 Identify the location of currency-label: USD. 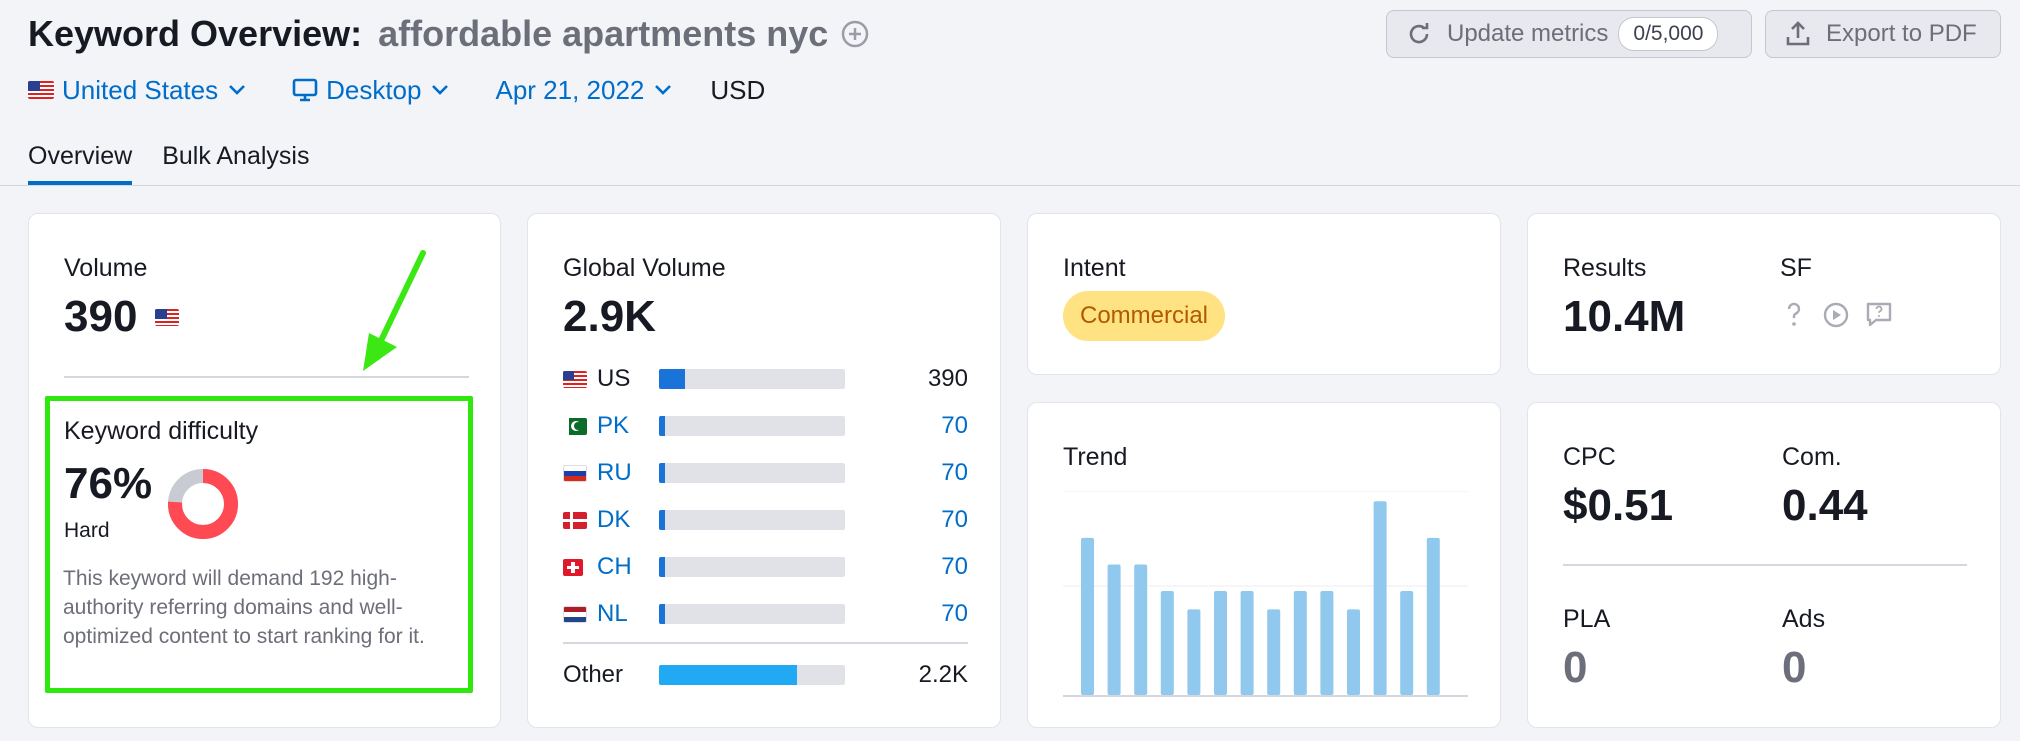
(738, 89).